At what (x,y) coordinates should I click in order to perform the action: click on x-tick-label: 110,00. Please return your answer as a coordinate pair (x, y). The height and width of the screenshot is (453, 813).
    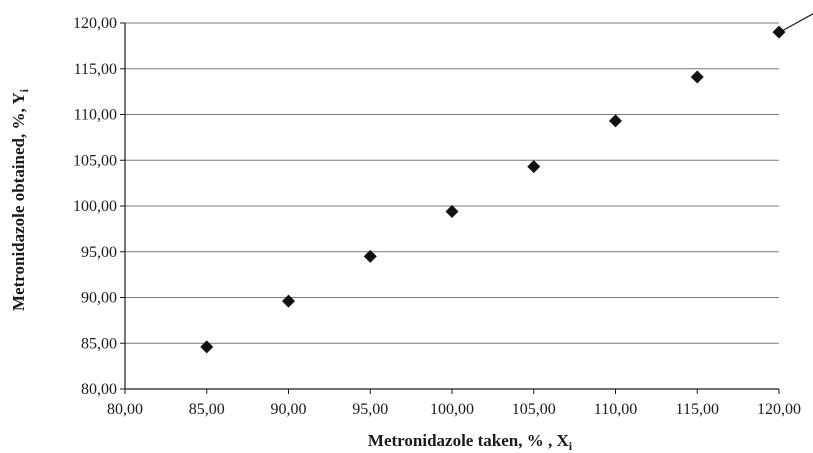
    Looking at the image, I should click on (615, 409).